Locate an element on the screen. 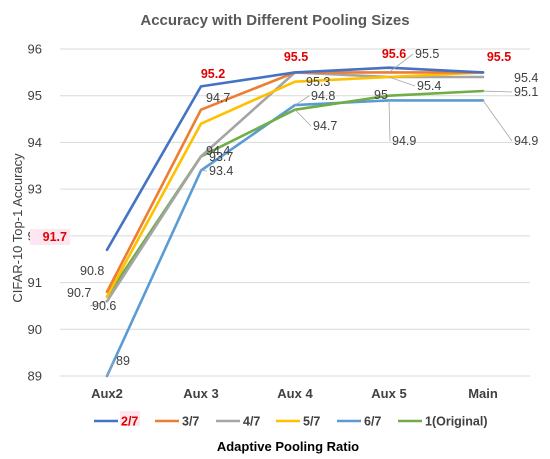 Image resolution: width=550 pixels, height=459 pixels. y-tick-label: 93 is located at coordinates (35, 189).